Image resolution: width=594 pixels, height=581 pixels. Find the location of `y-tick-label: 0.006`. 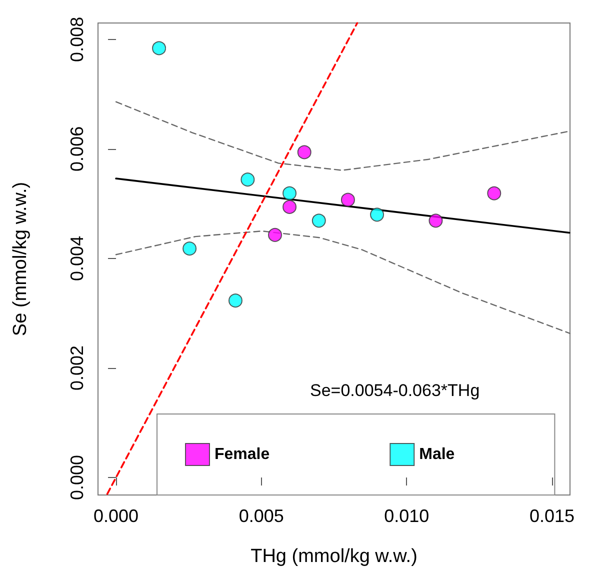

y-tick-label: 0.006 is located at coordinates (77, 149).